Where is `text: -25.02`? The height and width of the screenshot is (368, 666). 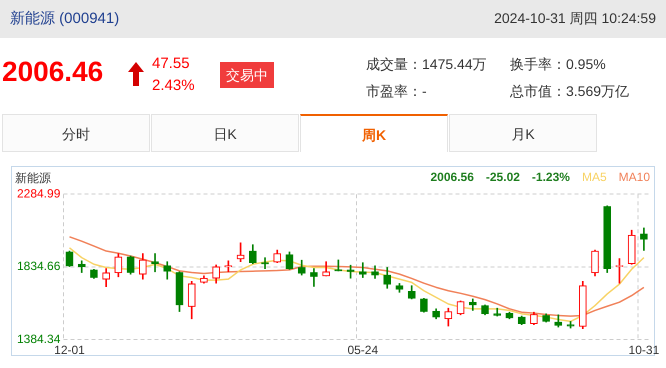 text: -25.02 is located at coordinates (503, 177).